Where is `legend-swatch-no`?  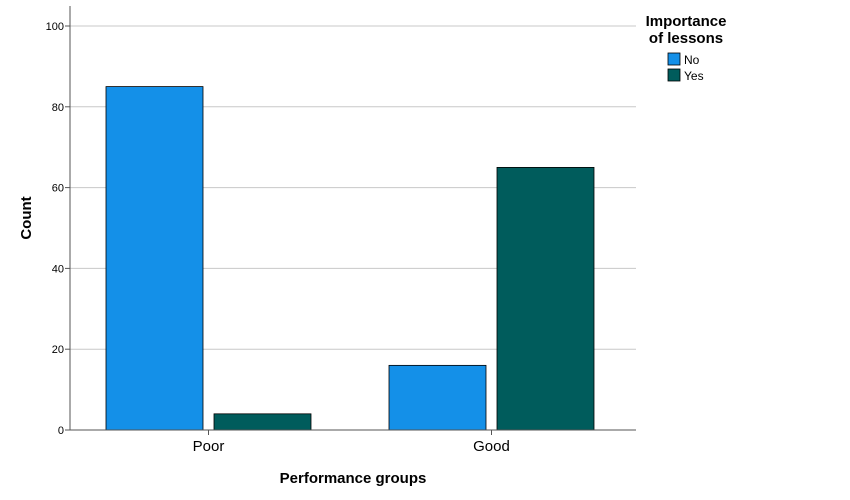 legend-swatch-no is located at coordinates (674, 59).